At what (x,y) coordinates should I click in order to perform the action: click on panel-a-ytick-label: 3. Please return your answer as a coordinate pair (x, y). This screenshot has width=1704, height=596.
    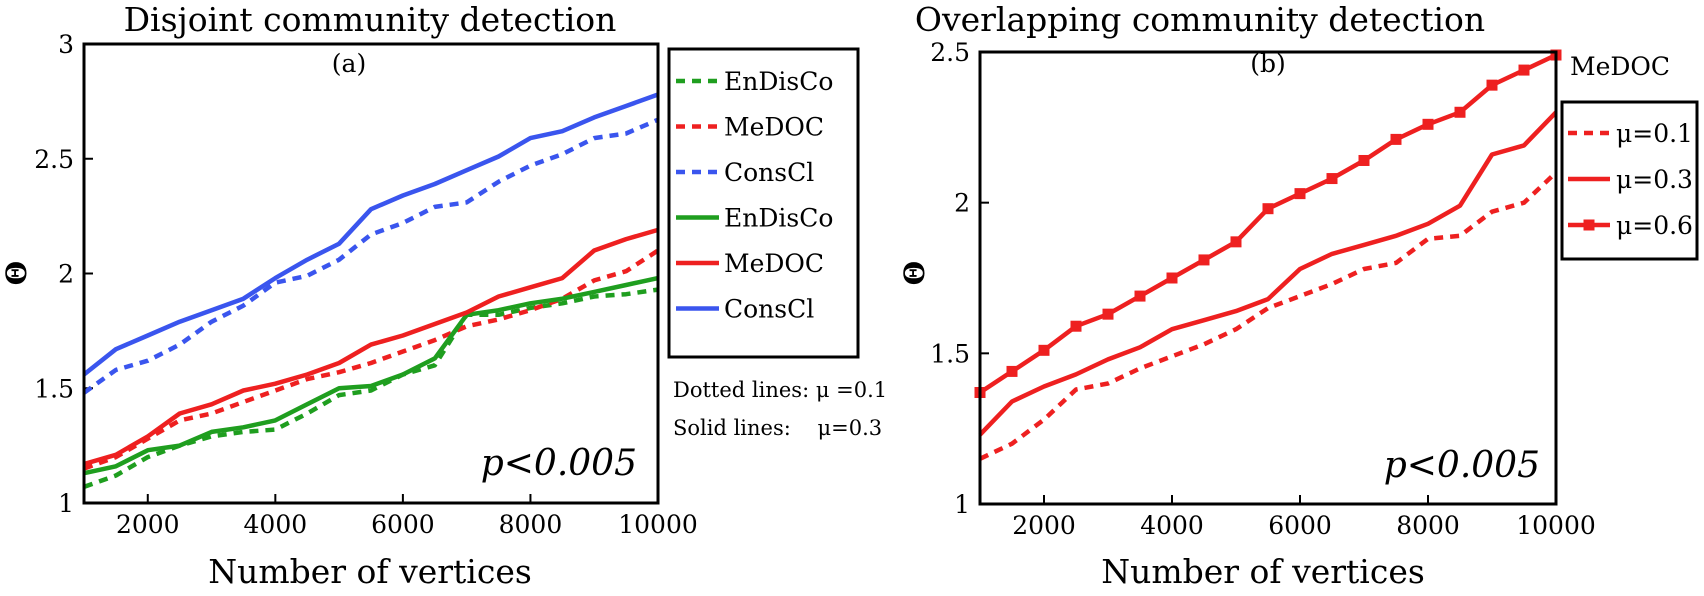
    Looking at the image, I should click on (66, 44).